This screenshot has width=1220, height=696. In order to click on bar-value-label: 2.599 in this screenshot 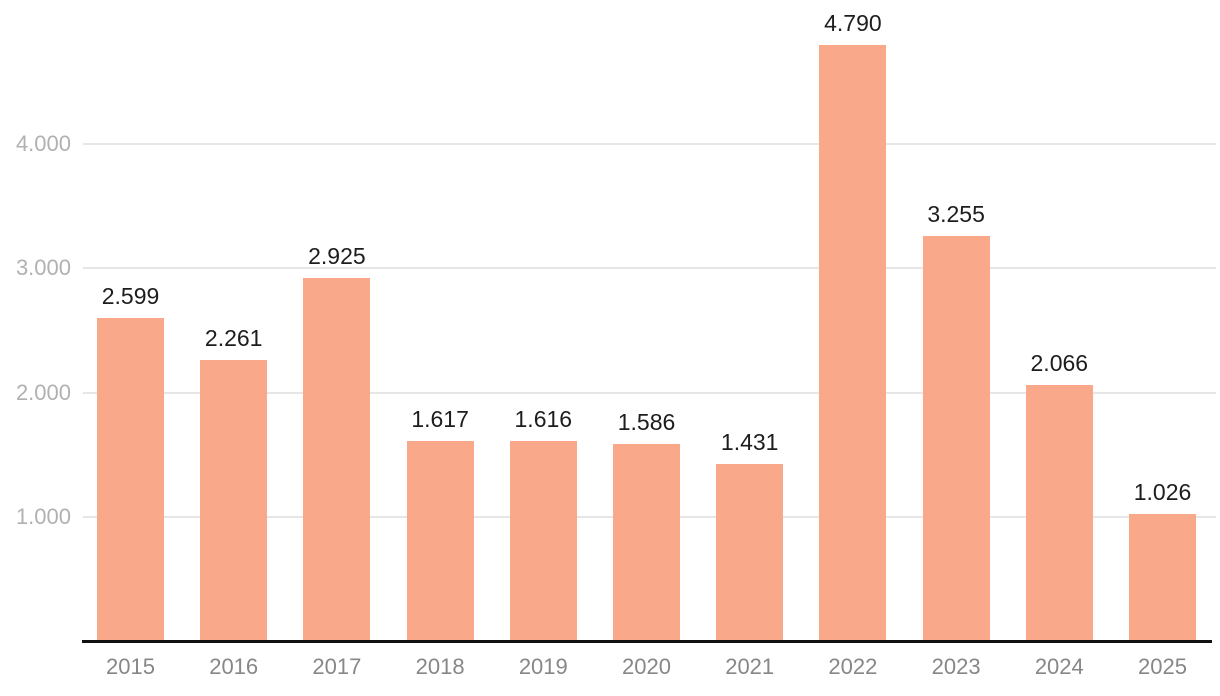, I will do `click(130, 296)`.